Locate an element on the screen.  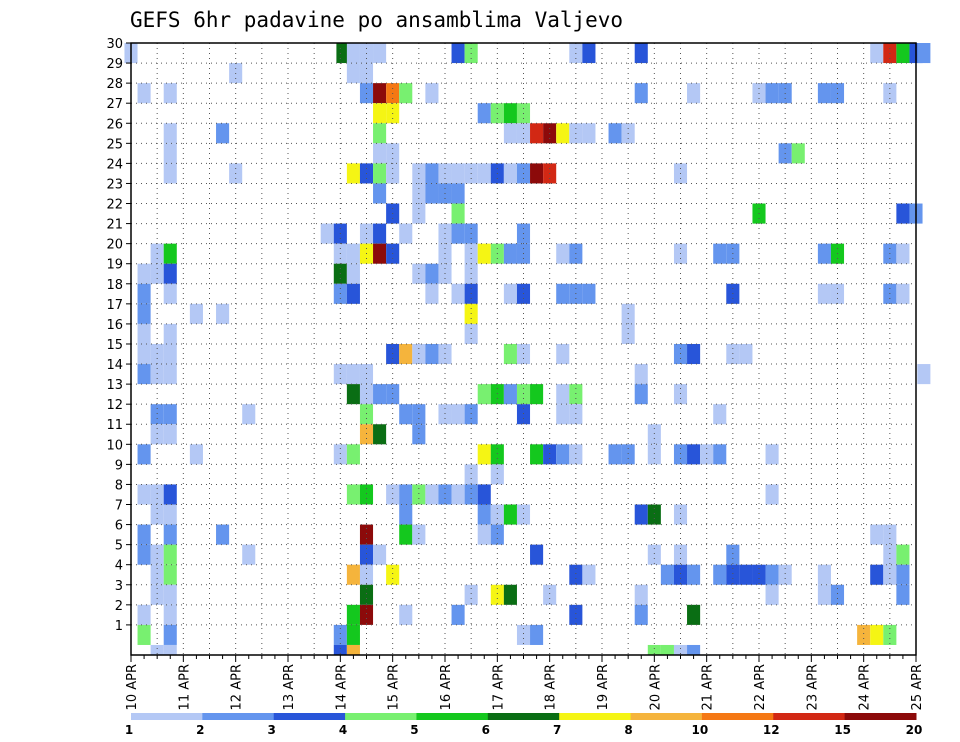
x-tick-label: 13 APR is located at coordinates (289, 687).